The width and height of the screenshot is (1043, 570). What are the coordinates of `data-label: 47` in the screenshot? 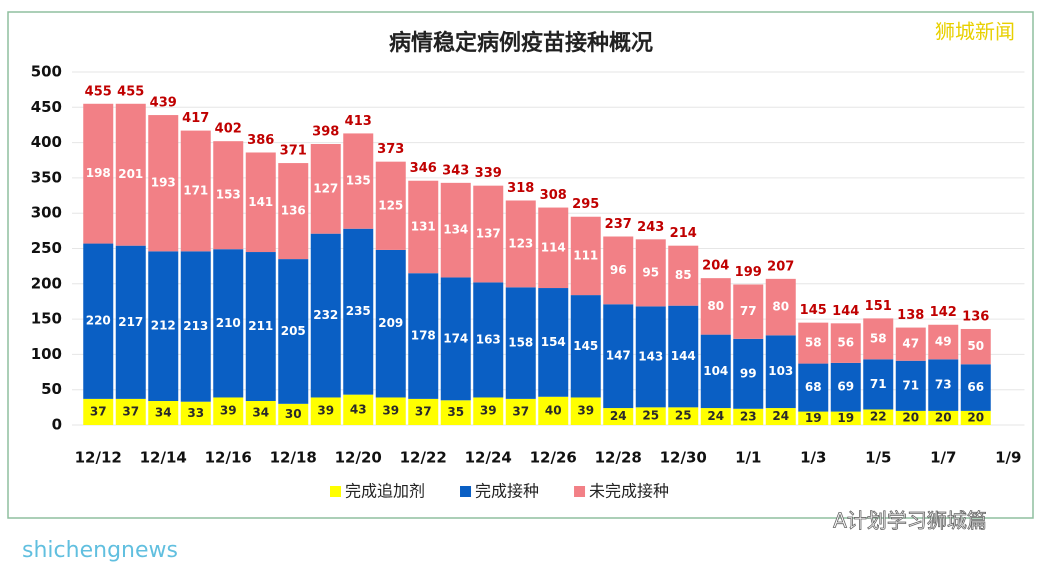 It's located at (910, 344).